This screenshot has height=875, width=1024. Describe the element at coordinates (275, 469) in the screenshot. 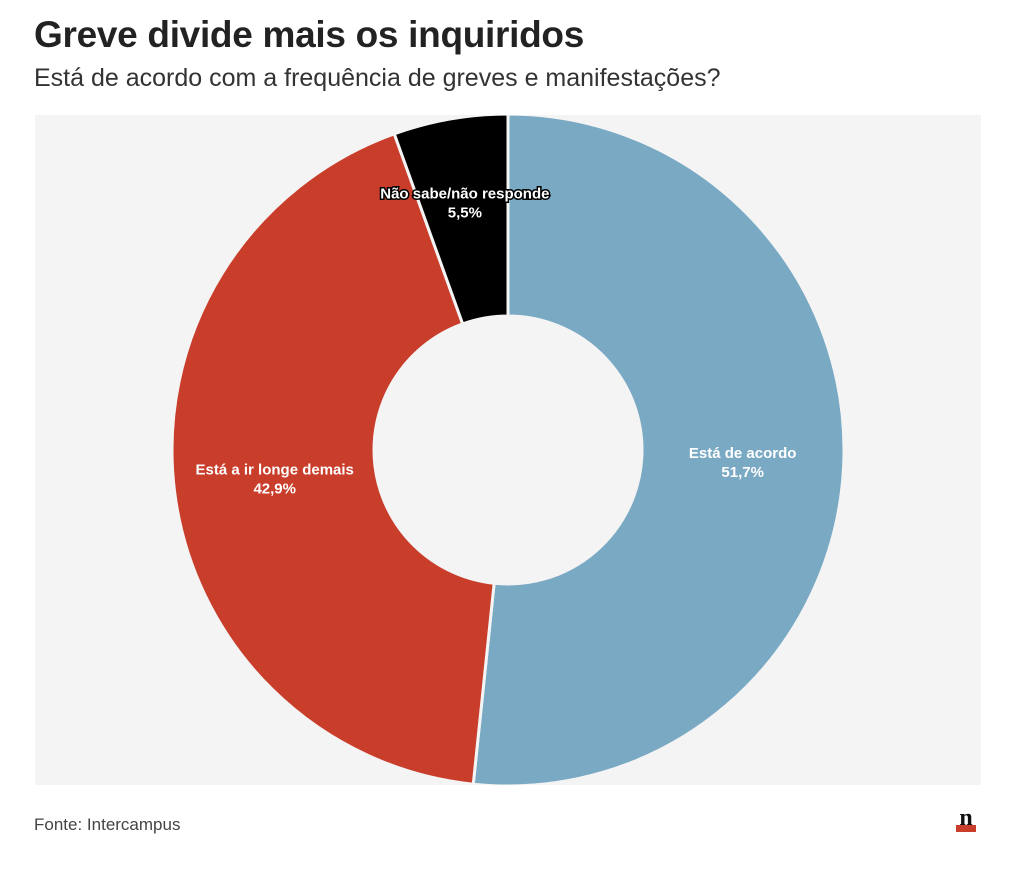

I see `slice-name-1: Está a ir longe demais` at that location.